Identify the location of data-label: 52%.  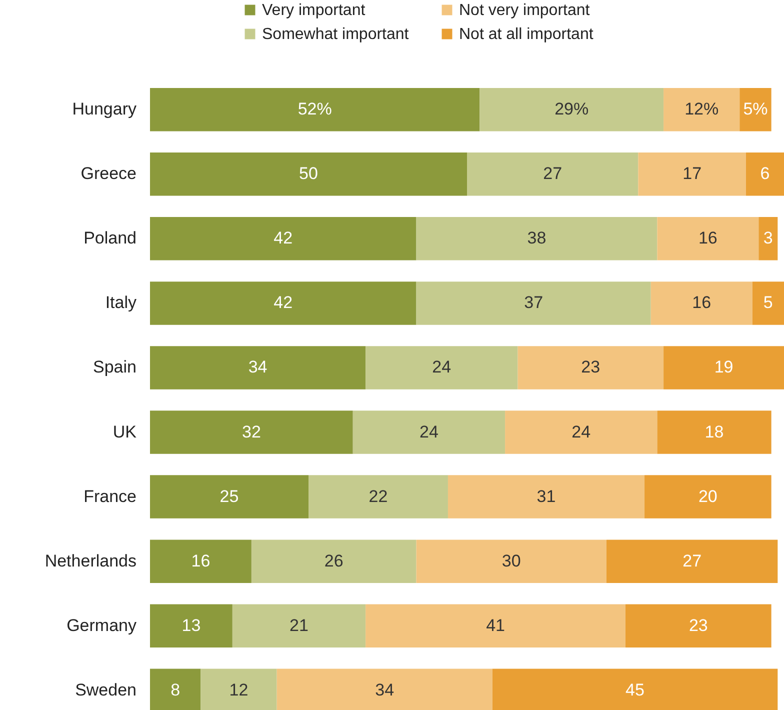
(315, 109).